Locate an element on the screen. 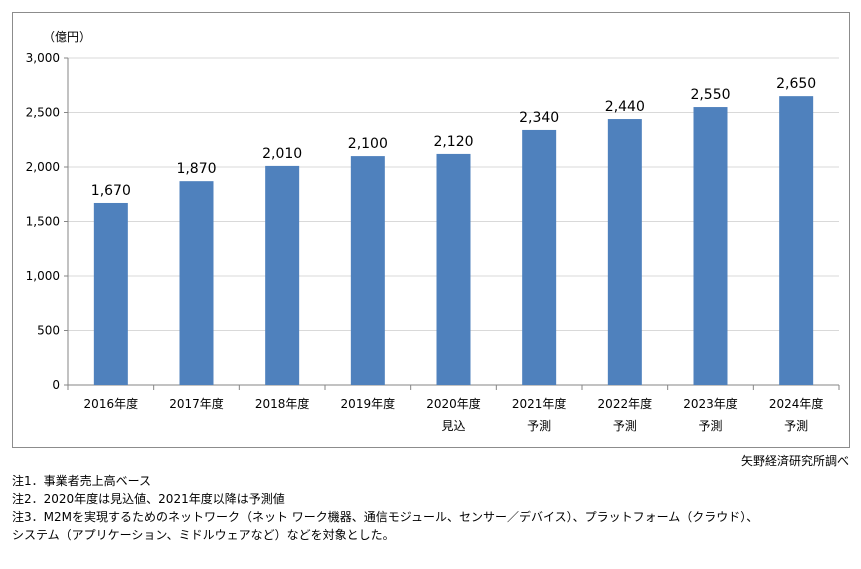  y-axis-unit-label: （億円） is located at coordinates (67, 37).